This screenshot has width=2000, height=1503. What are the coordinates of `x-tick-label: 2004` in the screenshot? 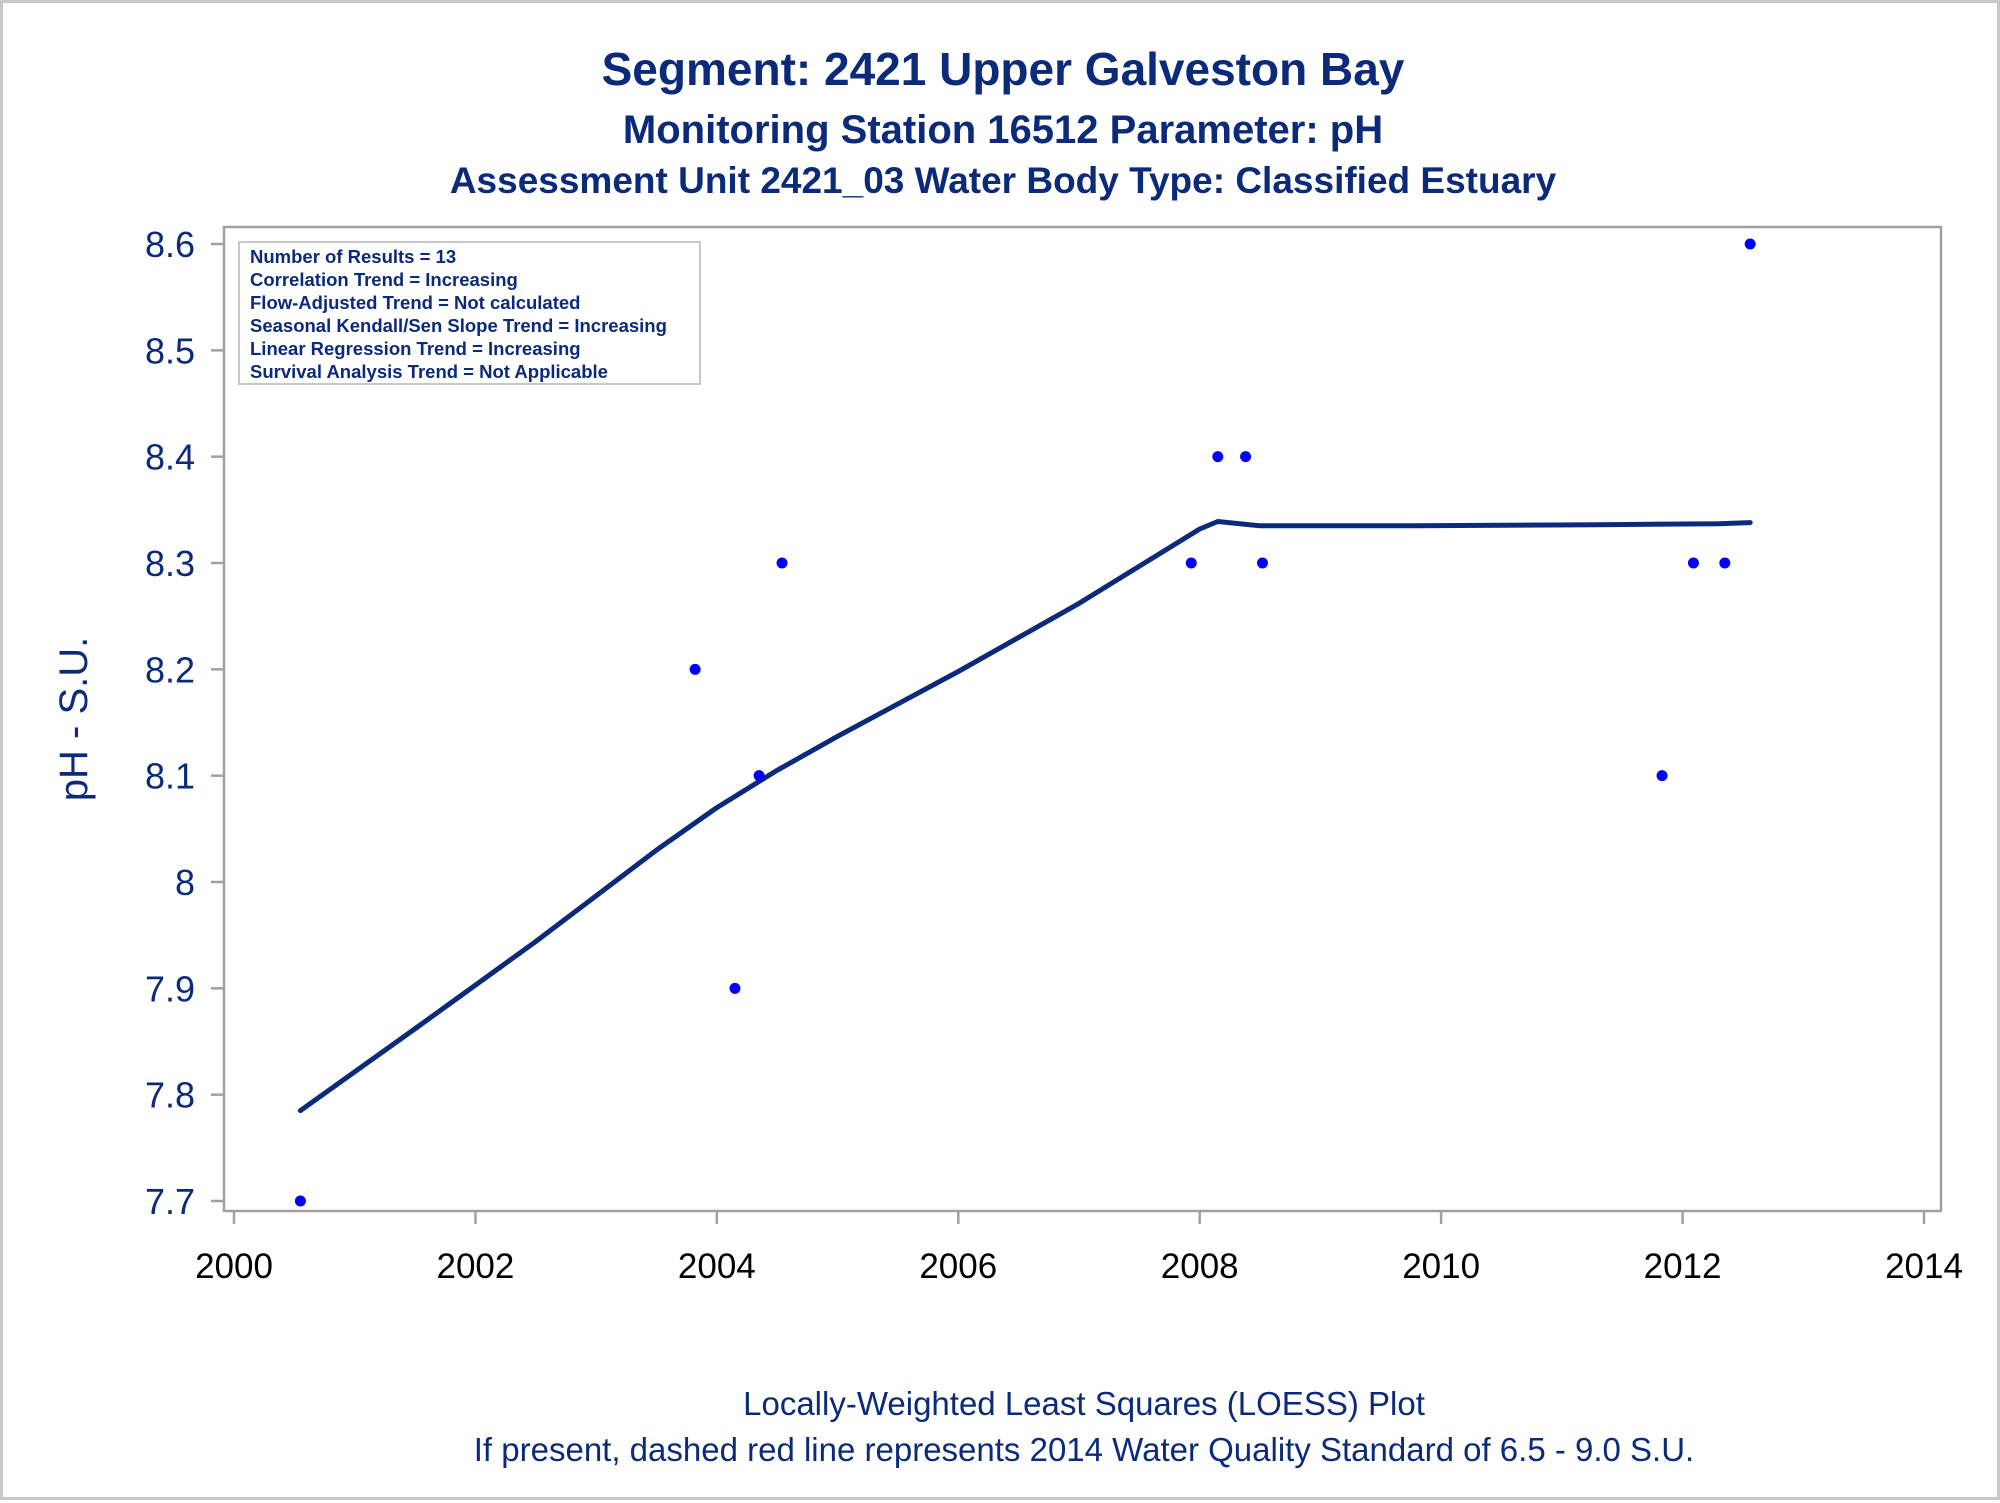 It's located at (717, 1266).